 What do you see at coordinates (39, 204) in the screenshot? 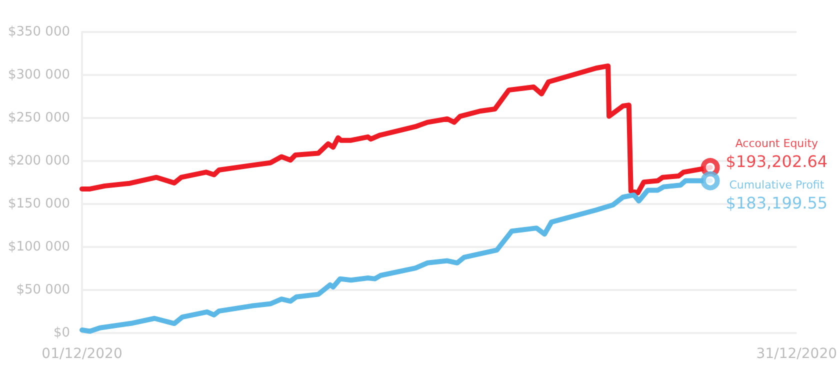
I see `y-tick-label: $150 000` at bounding box center [39, 204].